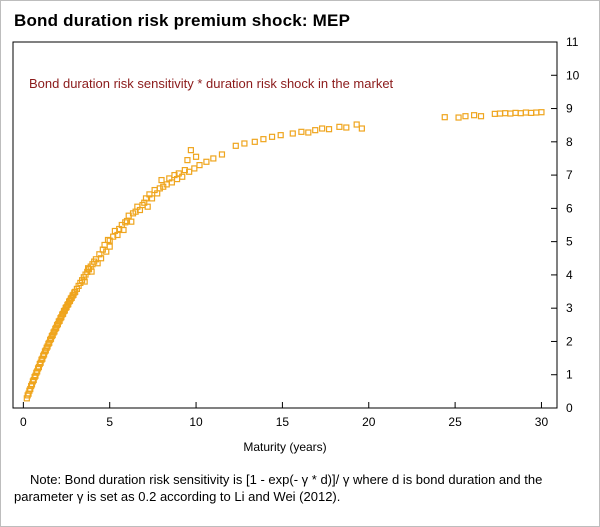  What do you see at coordinates (569, 375) in the screenshot?
I see `y-axis-tick-label: 1` at bounding box center [569, 375].